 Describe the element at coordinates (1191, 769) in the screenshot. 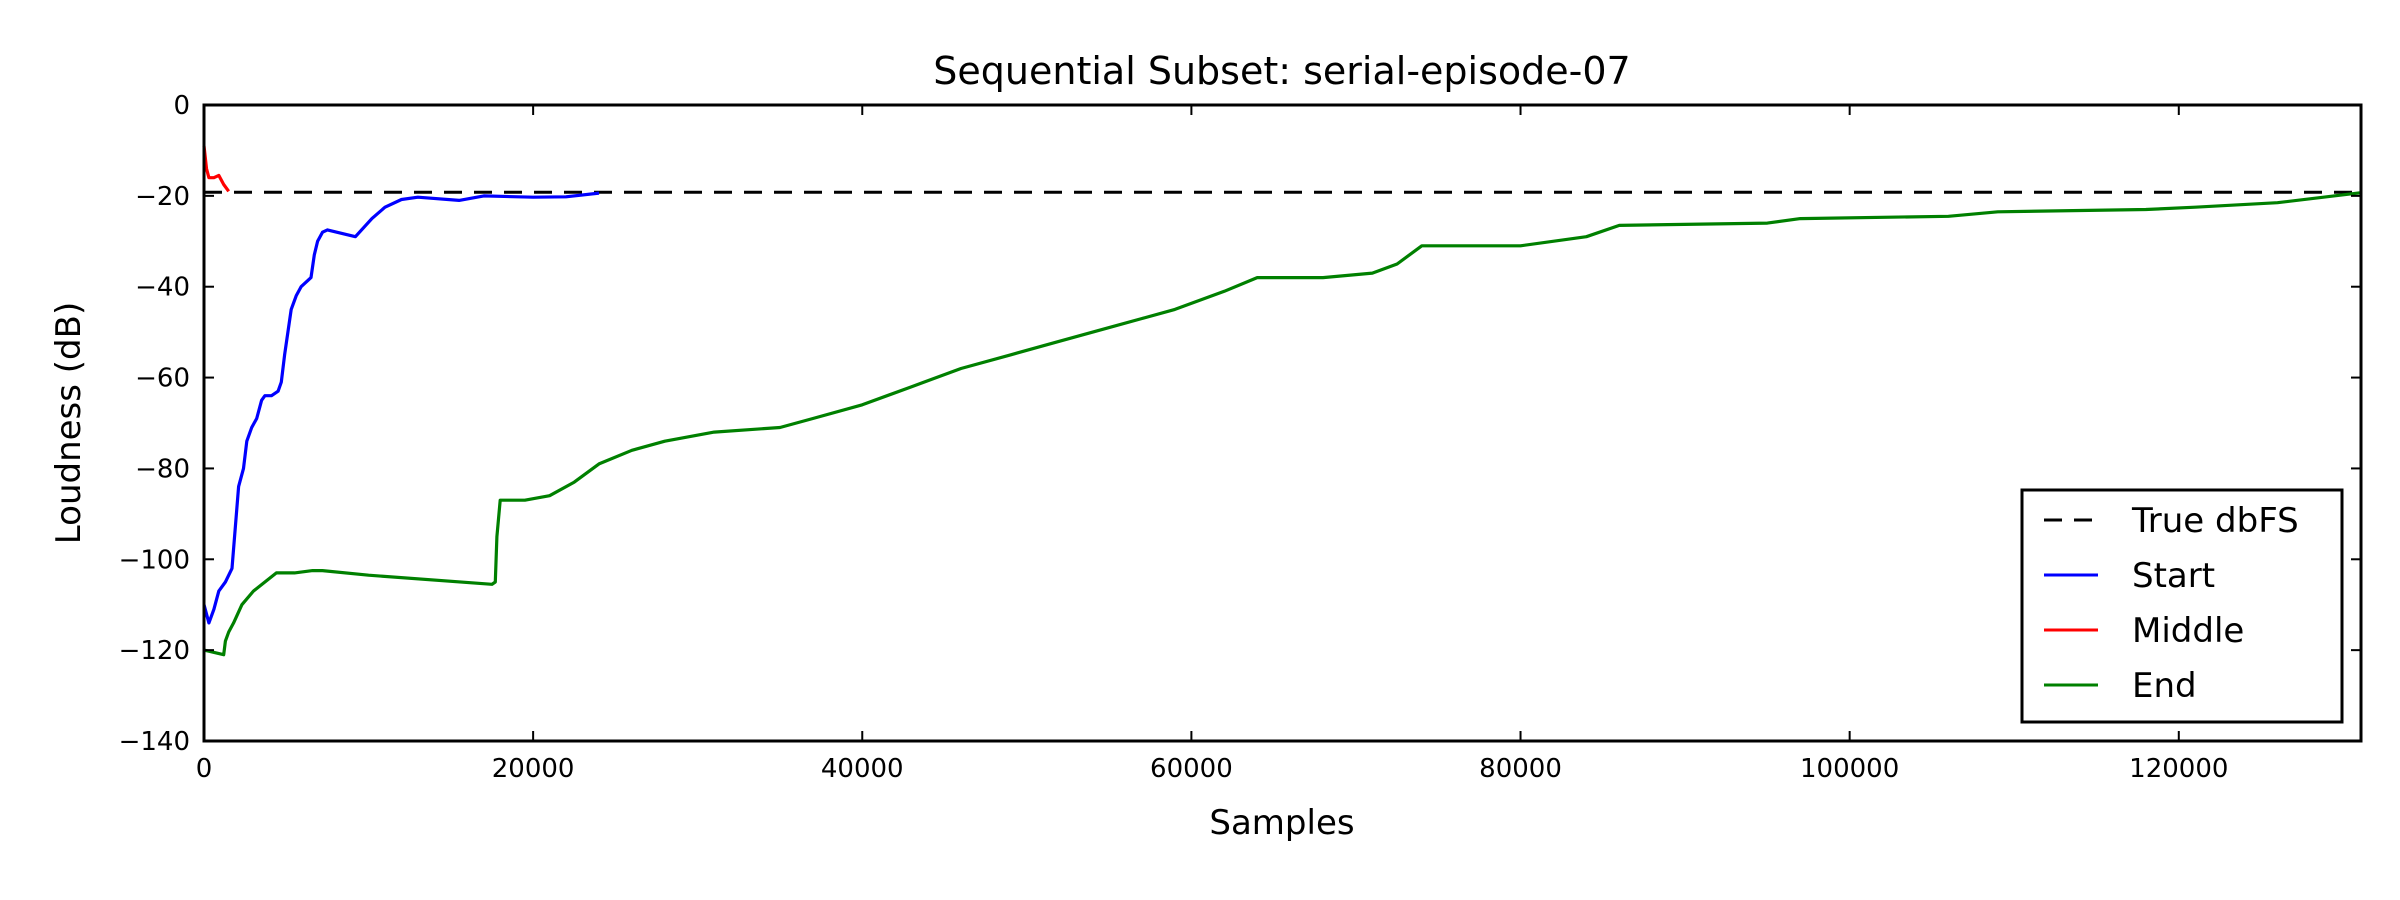

I see `x-tick-label: 60000` at that location.